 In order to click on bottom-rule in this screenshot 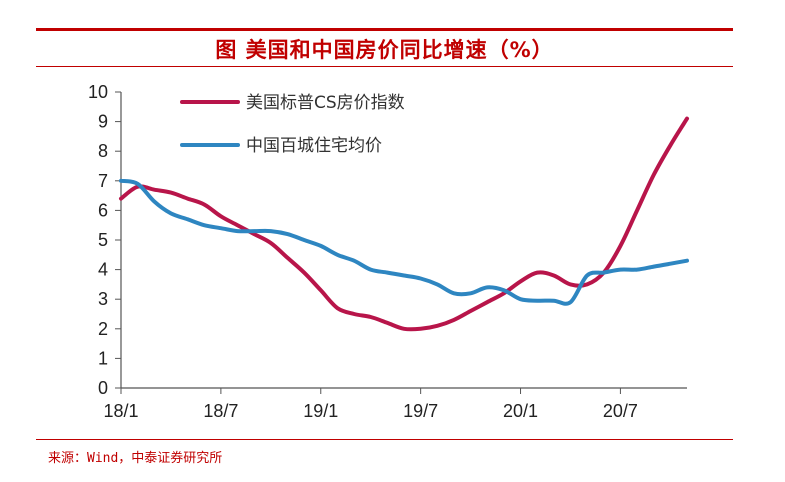, I will do `click(384, 439)`.